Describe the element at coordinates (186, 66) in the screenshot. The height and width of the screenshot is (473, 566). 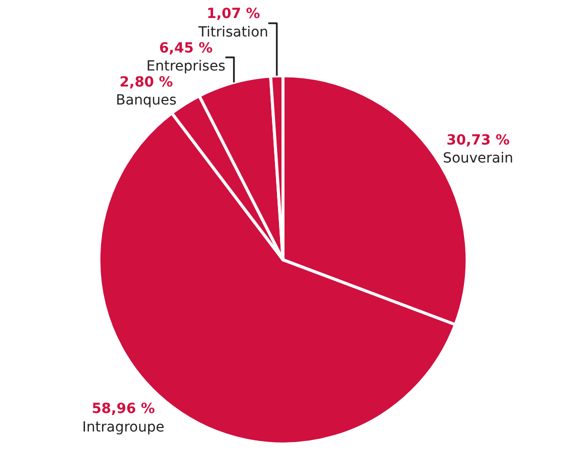
I see `slice-label: Entreprises` at that location.